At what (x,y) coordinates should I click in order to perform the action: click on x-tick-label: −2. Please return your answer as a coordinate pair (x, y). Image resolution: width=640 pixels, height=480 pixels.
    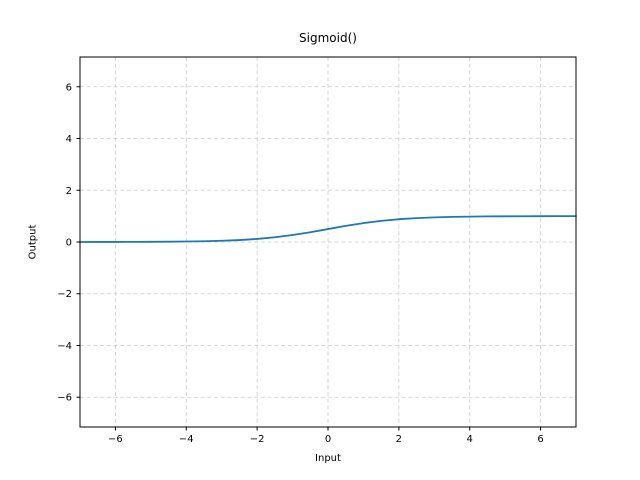
    Looking at the image, I should click on (257, 439).